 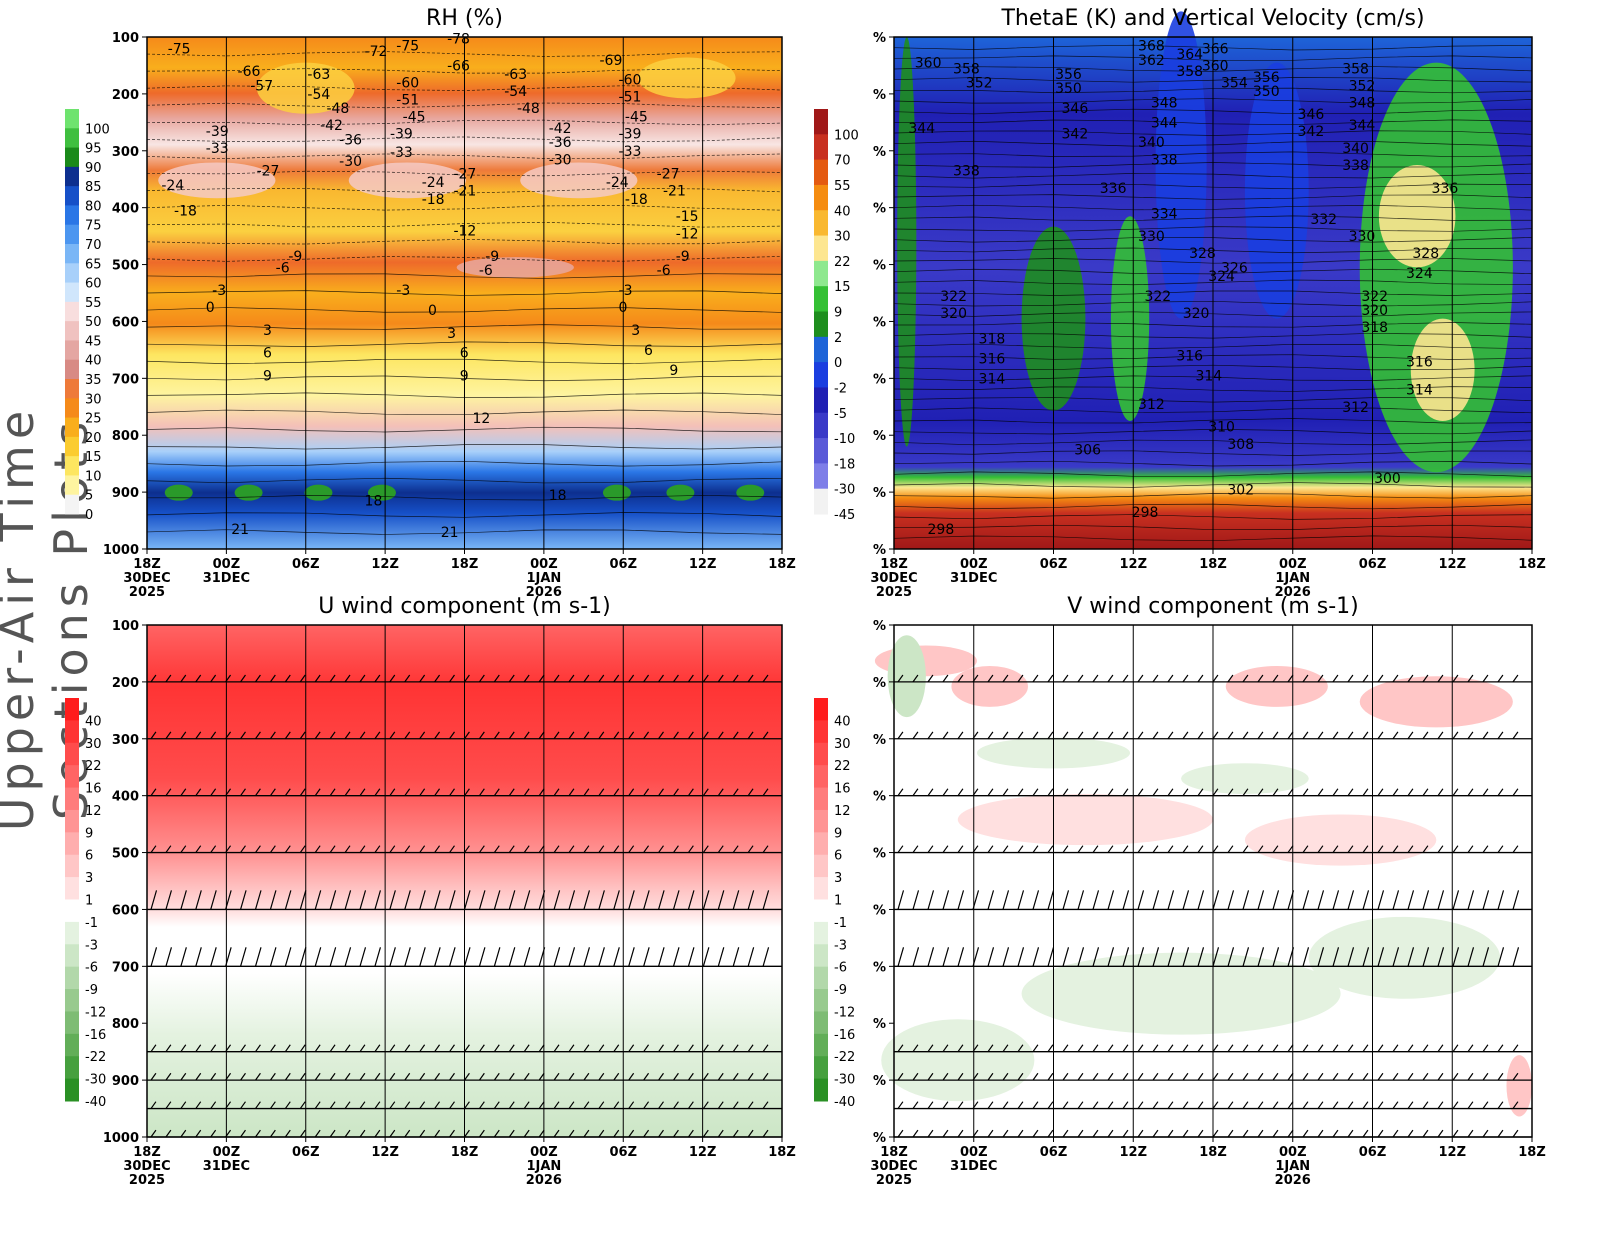 What do you see at coordinates (921, 129) in the screenshot?
I see `thetae-contour-label: 344` at bounding box center [921, 129].